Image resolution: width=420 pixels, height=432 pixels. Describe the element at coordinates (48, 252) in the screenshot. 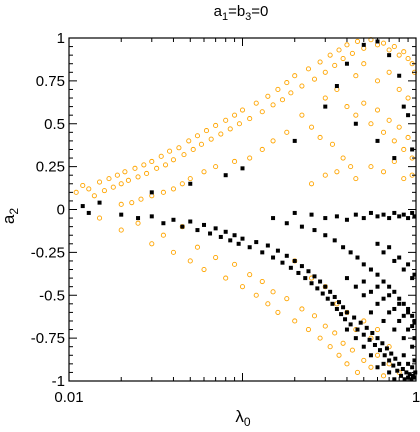

I see `y-tick-label: -0.25` at that location.